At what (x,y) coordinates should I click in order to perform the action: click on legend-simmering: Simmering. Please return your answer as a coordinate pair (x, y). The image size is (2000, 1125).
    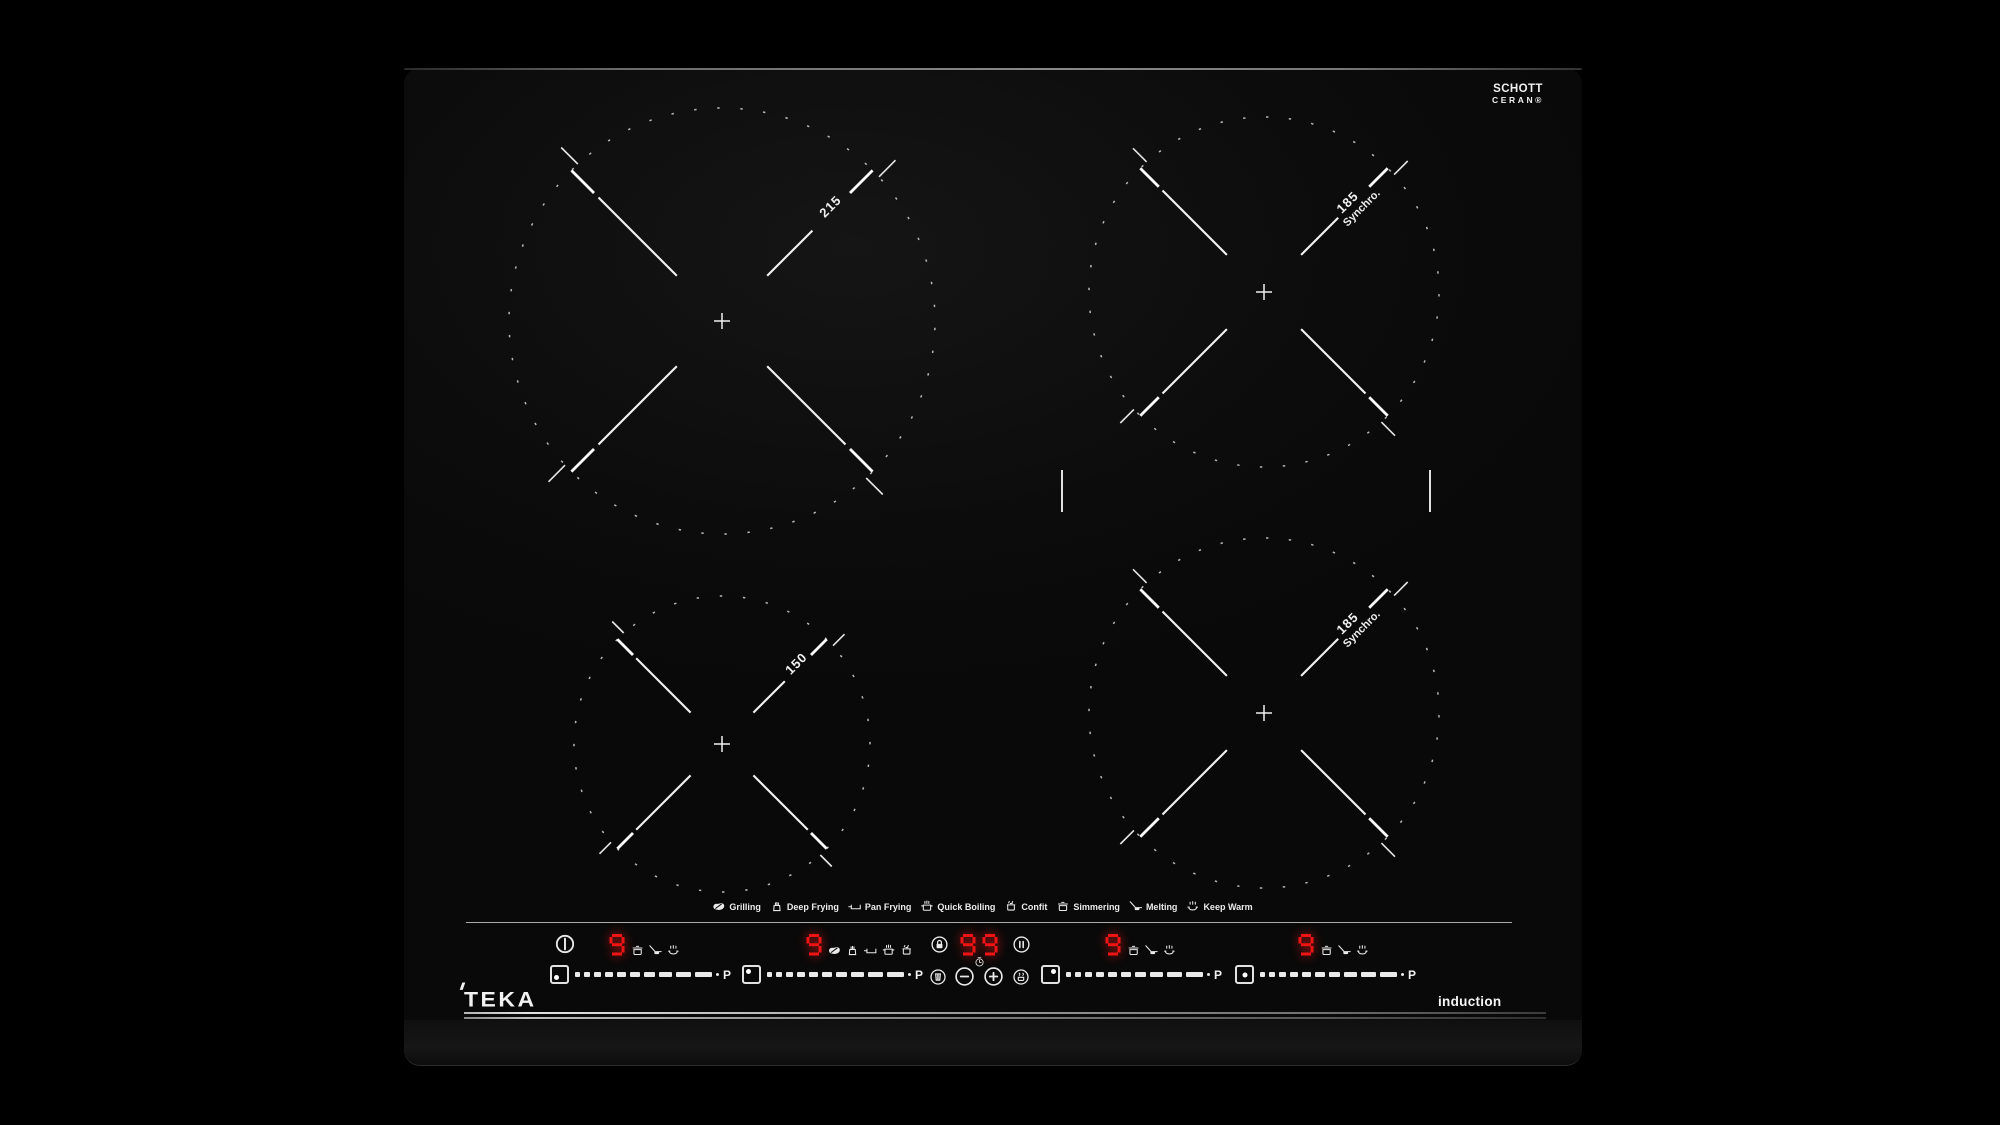
    Looking at the image, I should click on (1087, 906).